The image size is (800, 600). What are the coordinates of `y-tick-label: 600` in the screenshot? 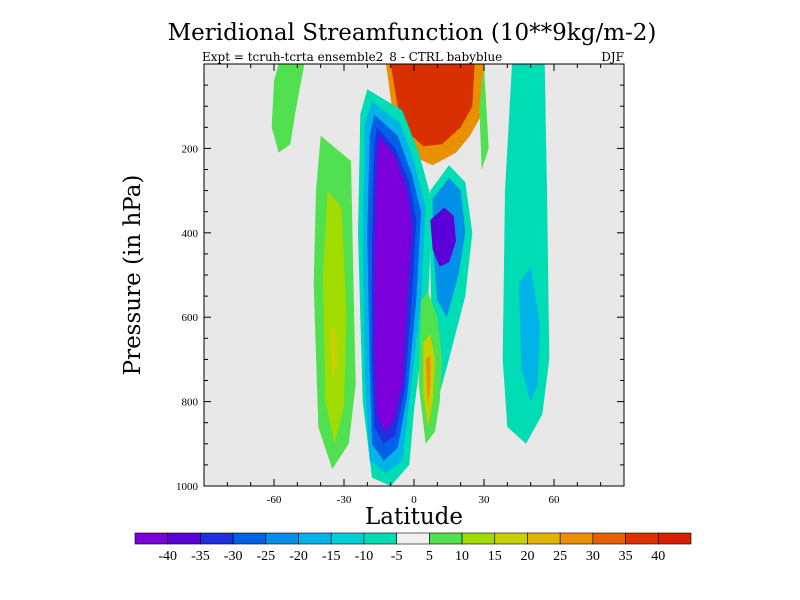 It's located at (190, 318).